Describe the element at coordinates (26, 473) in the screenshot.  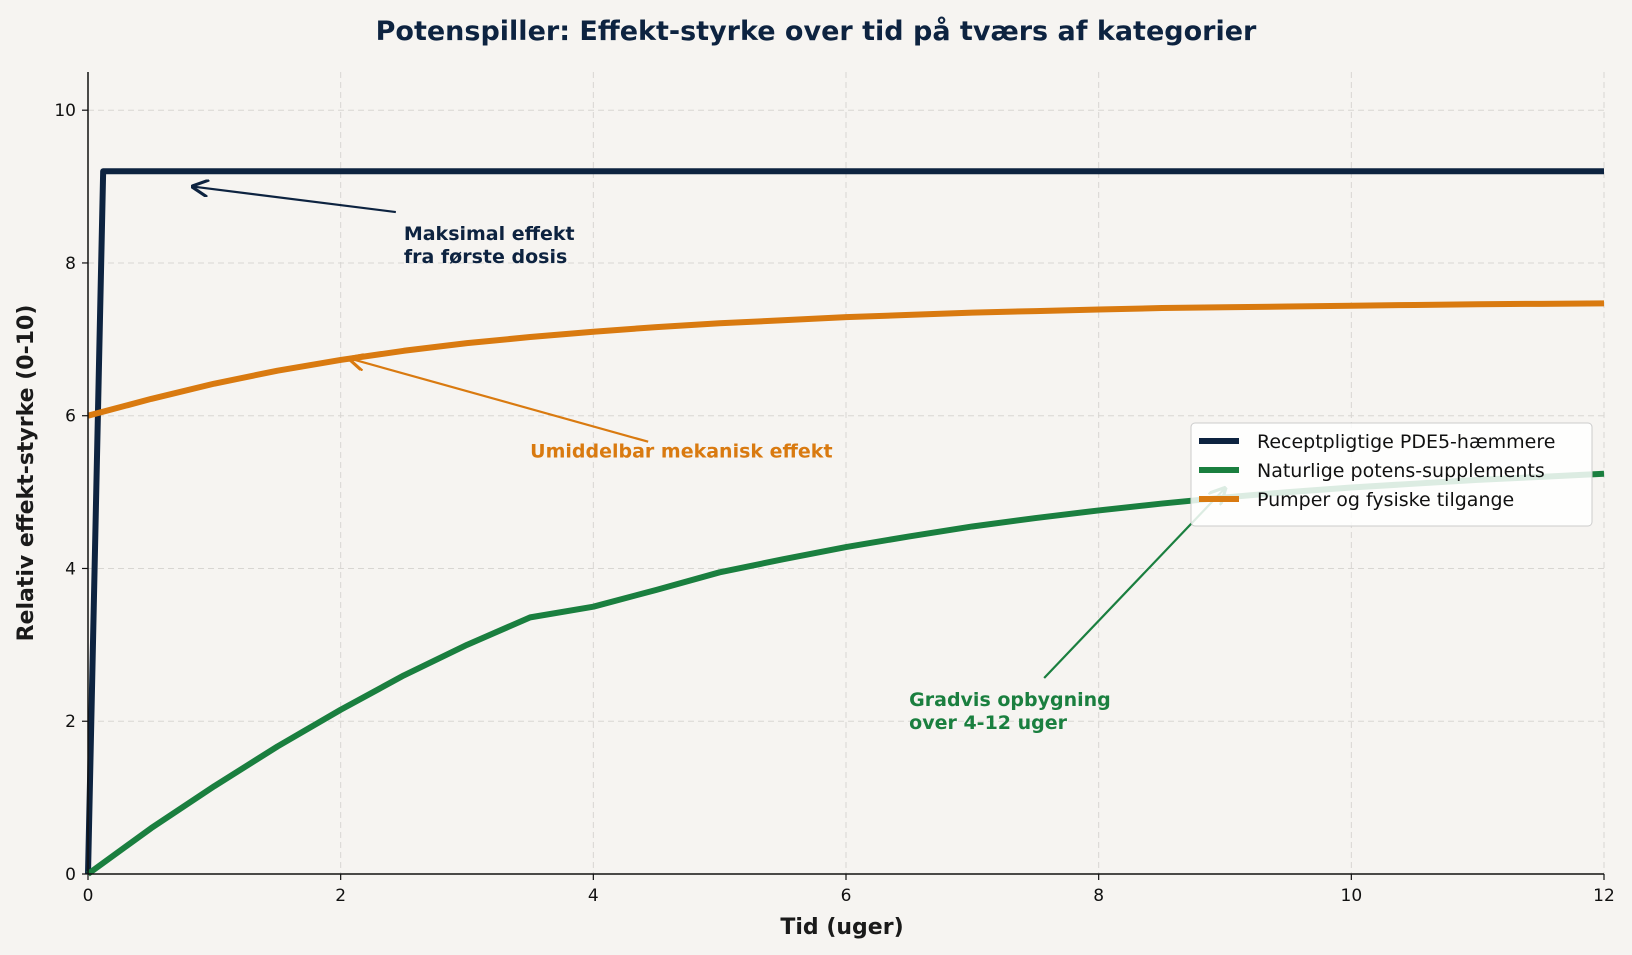
I see `y-axis-title: Relativ effekt-styrke (0-10)` at that location.